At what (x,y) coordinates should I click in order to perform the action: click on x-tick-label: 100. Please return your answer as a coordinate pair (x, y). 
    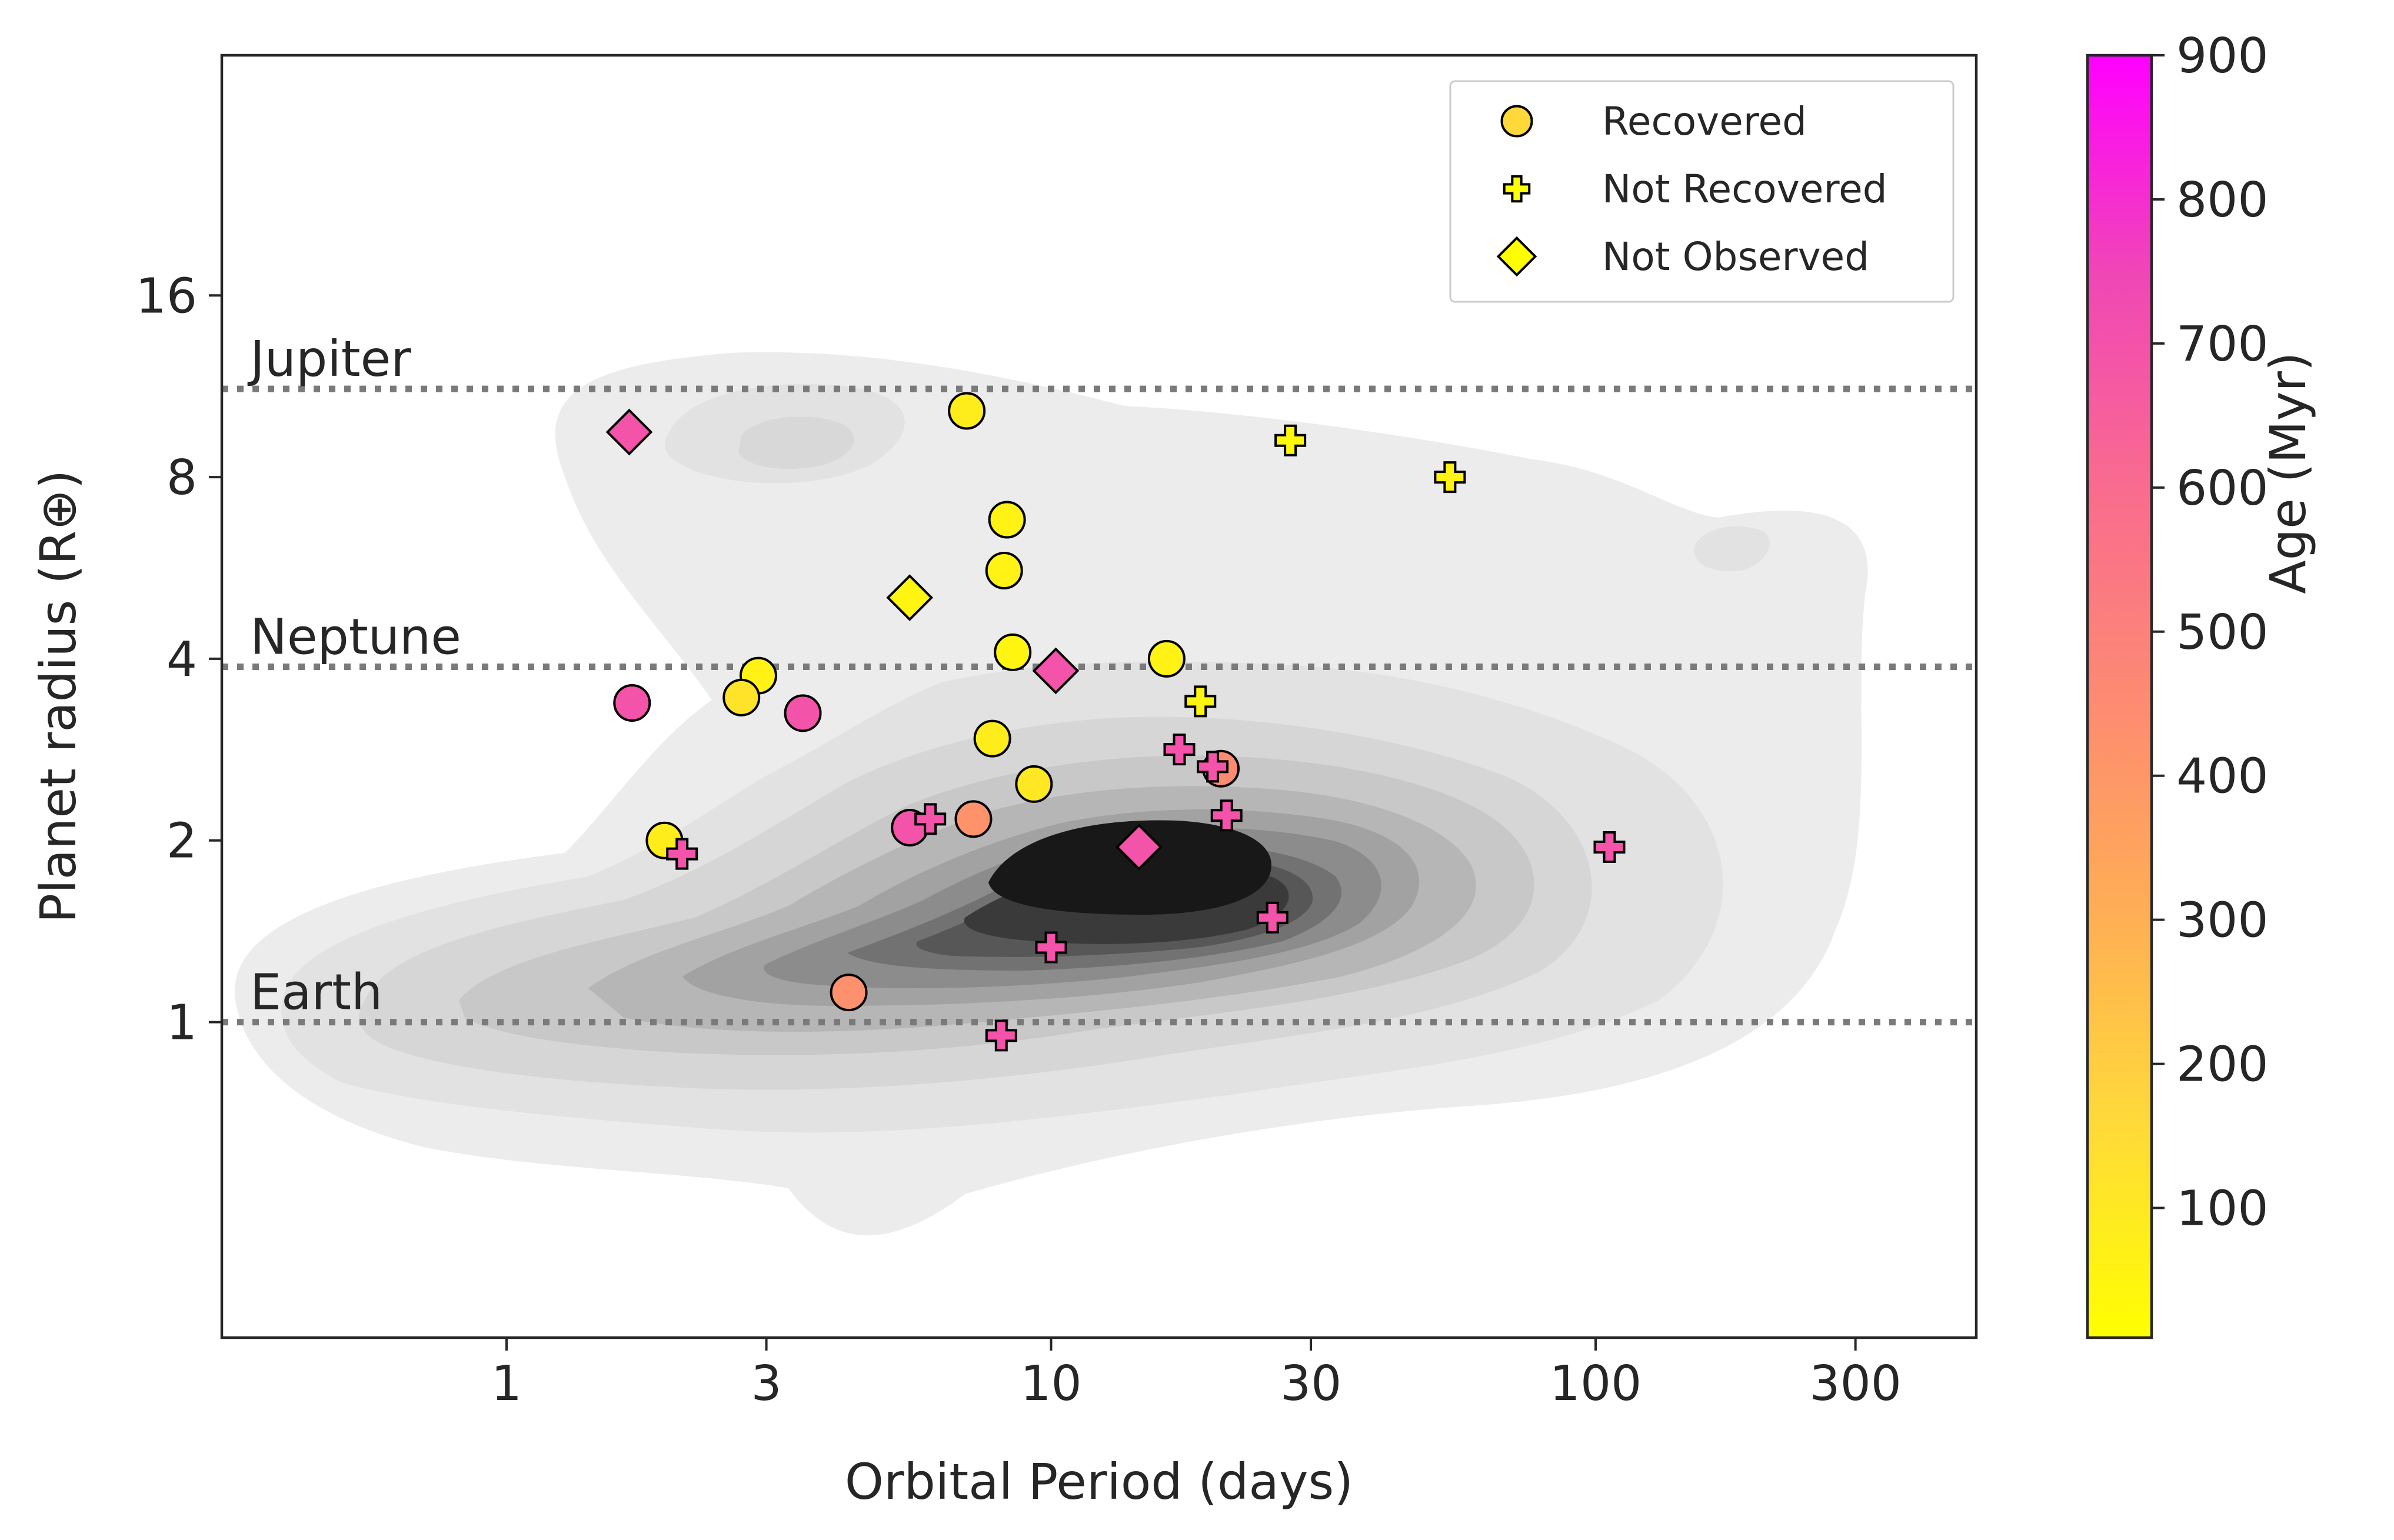
    Looking at the image, I should click on (1596, 1384).